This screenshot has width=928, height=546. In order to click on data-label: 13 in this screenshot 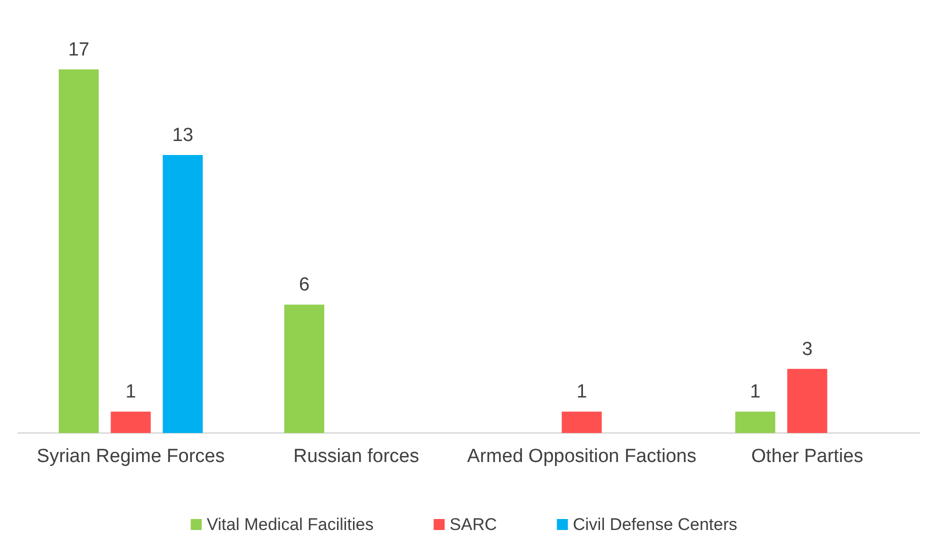, I will do `click(183, 135)`.